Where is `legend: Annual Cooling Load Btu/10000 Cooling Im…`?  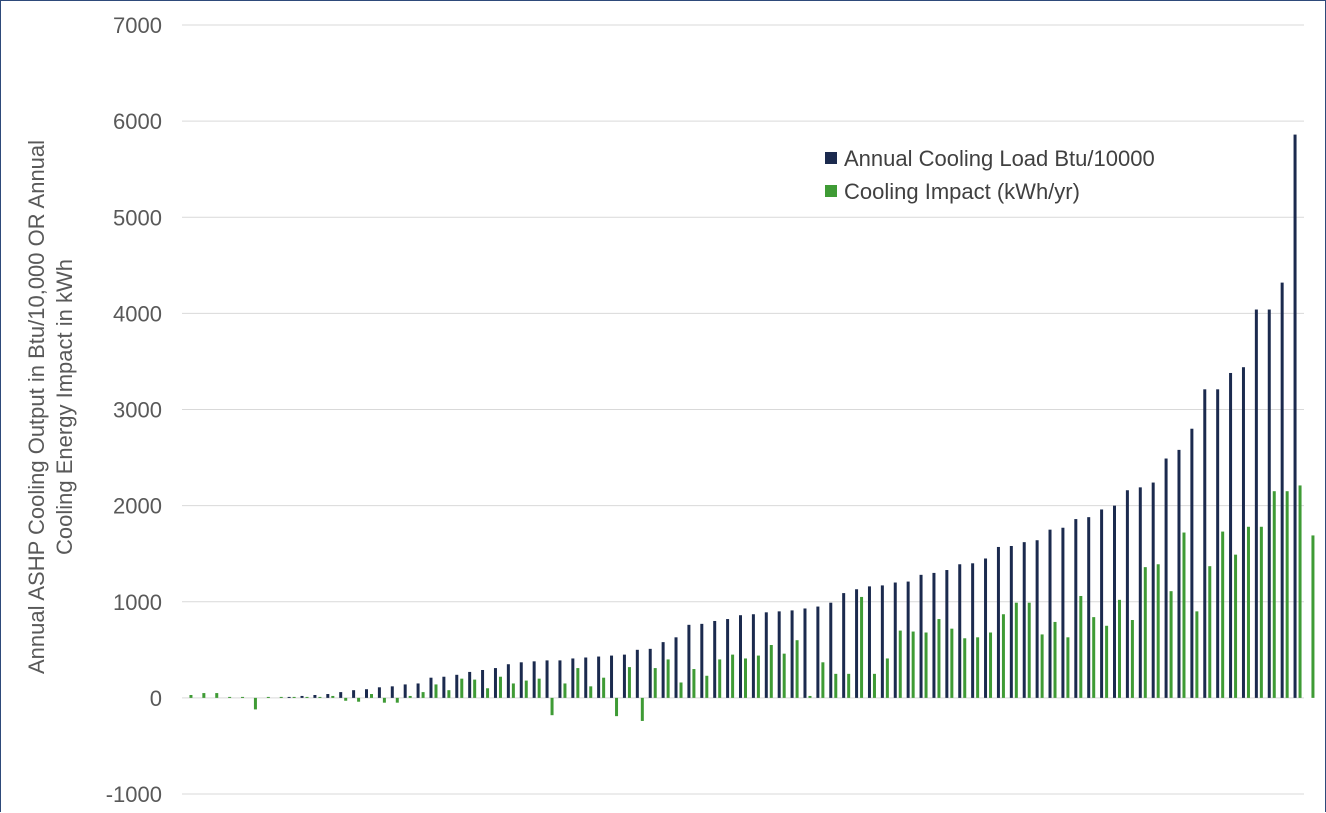
legend: Annual Cooling Load Btu/10000 Cooling Im… is located at coordinates (990, 175).